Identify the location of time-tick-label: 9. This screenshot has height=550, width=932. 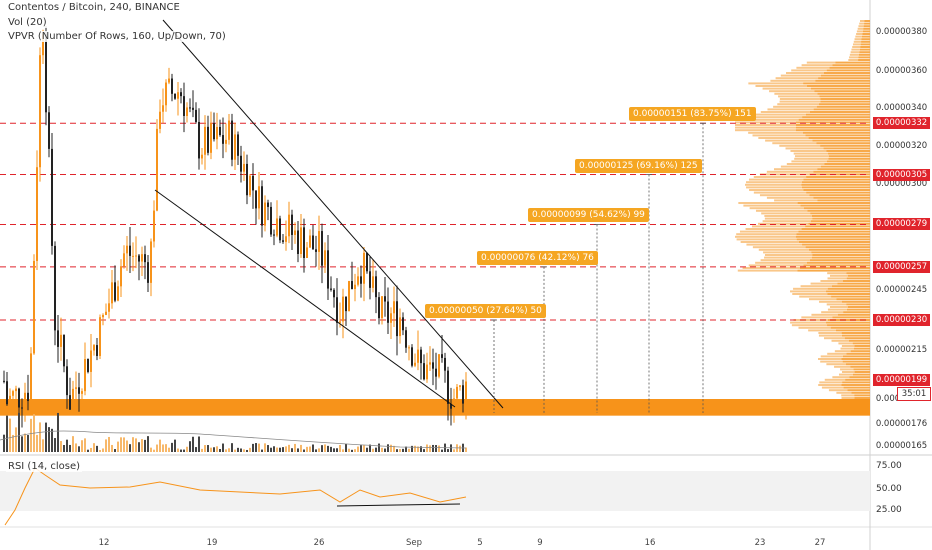
(540, 543).